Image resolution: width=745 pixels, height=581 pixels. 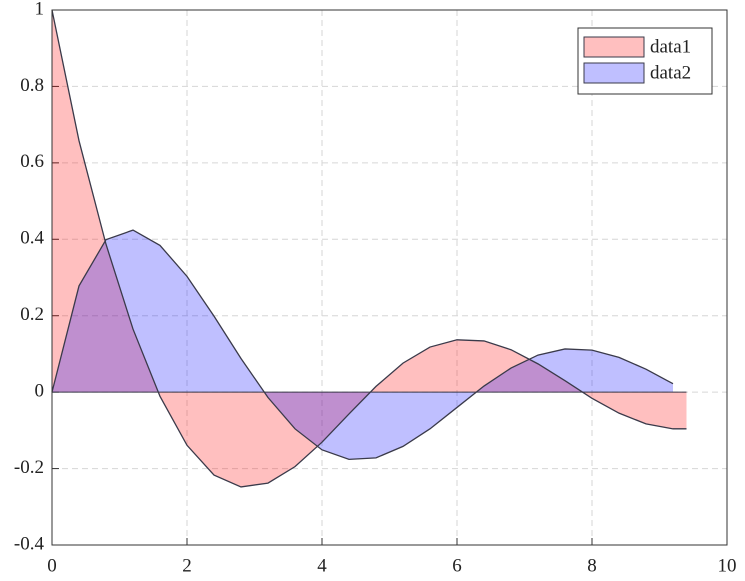 What do you see at coordinates (52, 565) in the screenshot?
I see `x-tick-label: 0` at bounding box center [52, 565].